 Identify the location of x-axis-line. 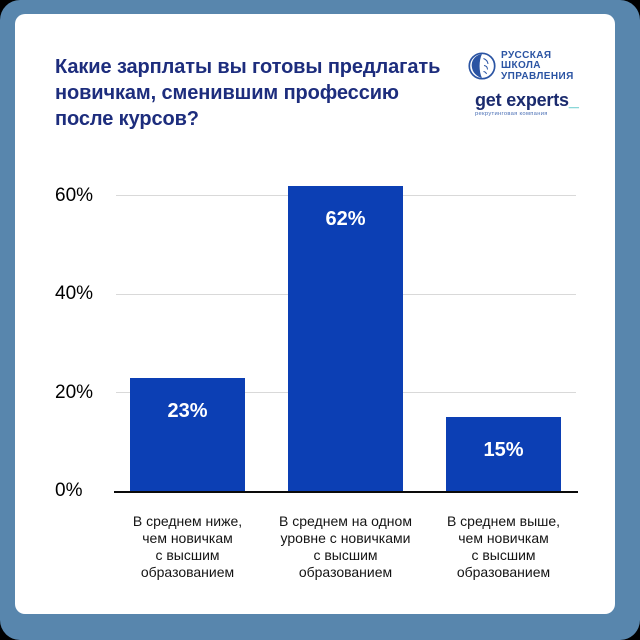
(346, 491).